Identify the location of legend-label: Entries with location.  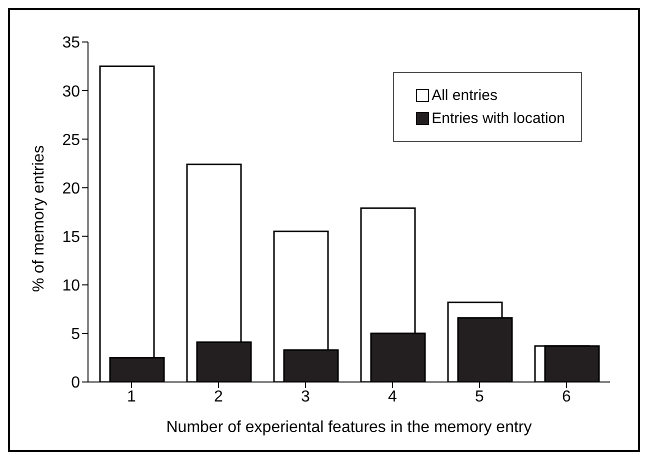
(498, 118).